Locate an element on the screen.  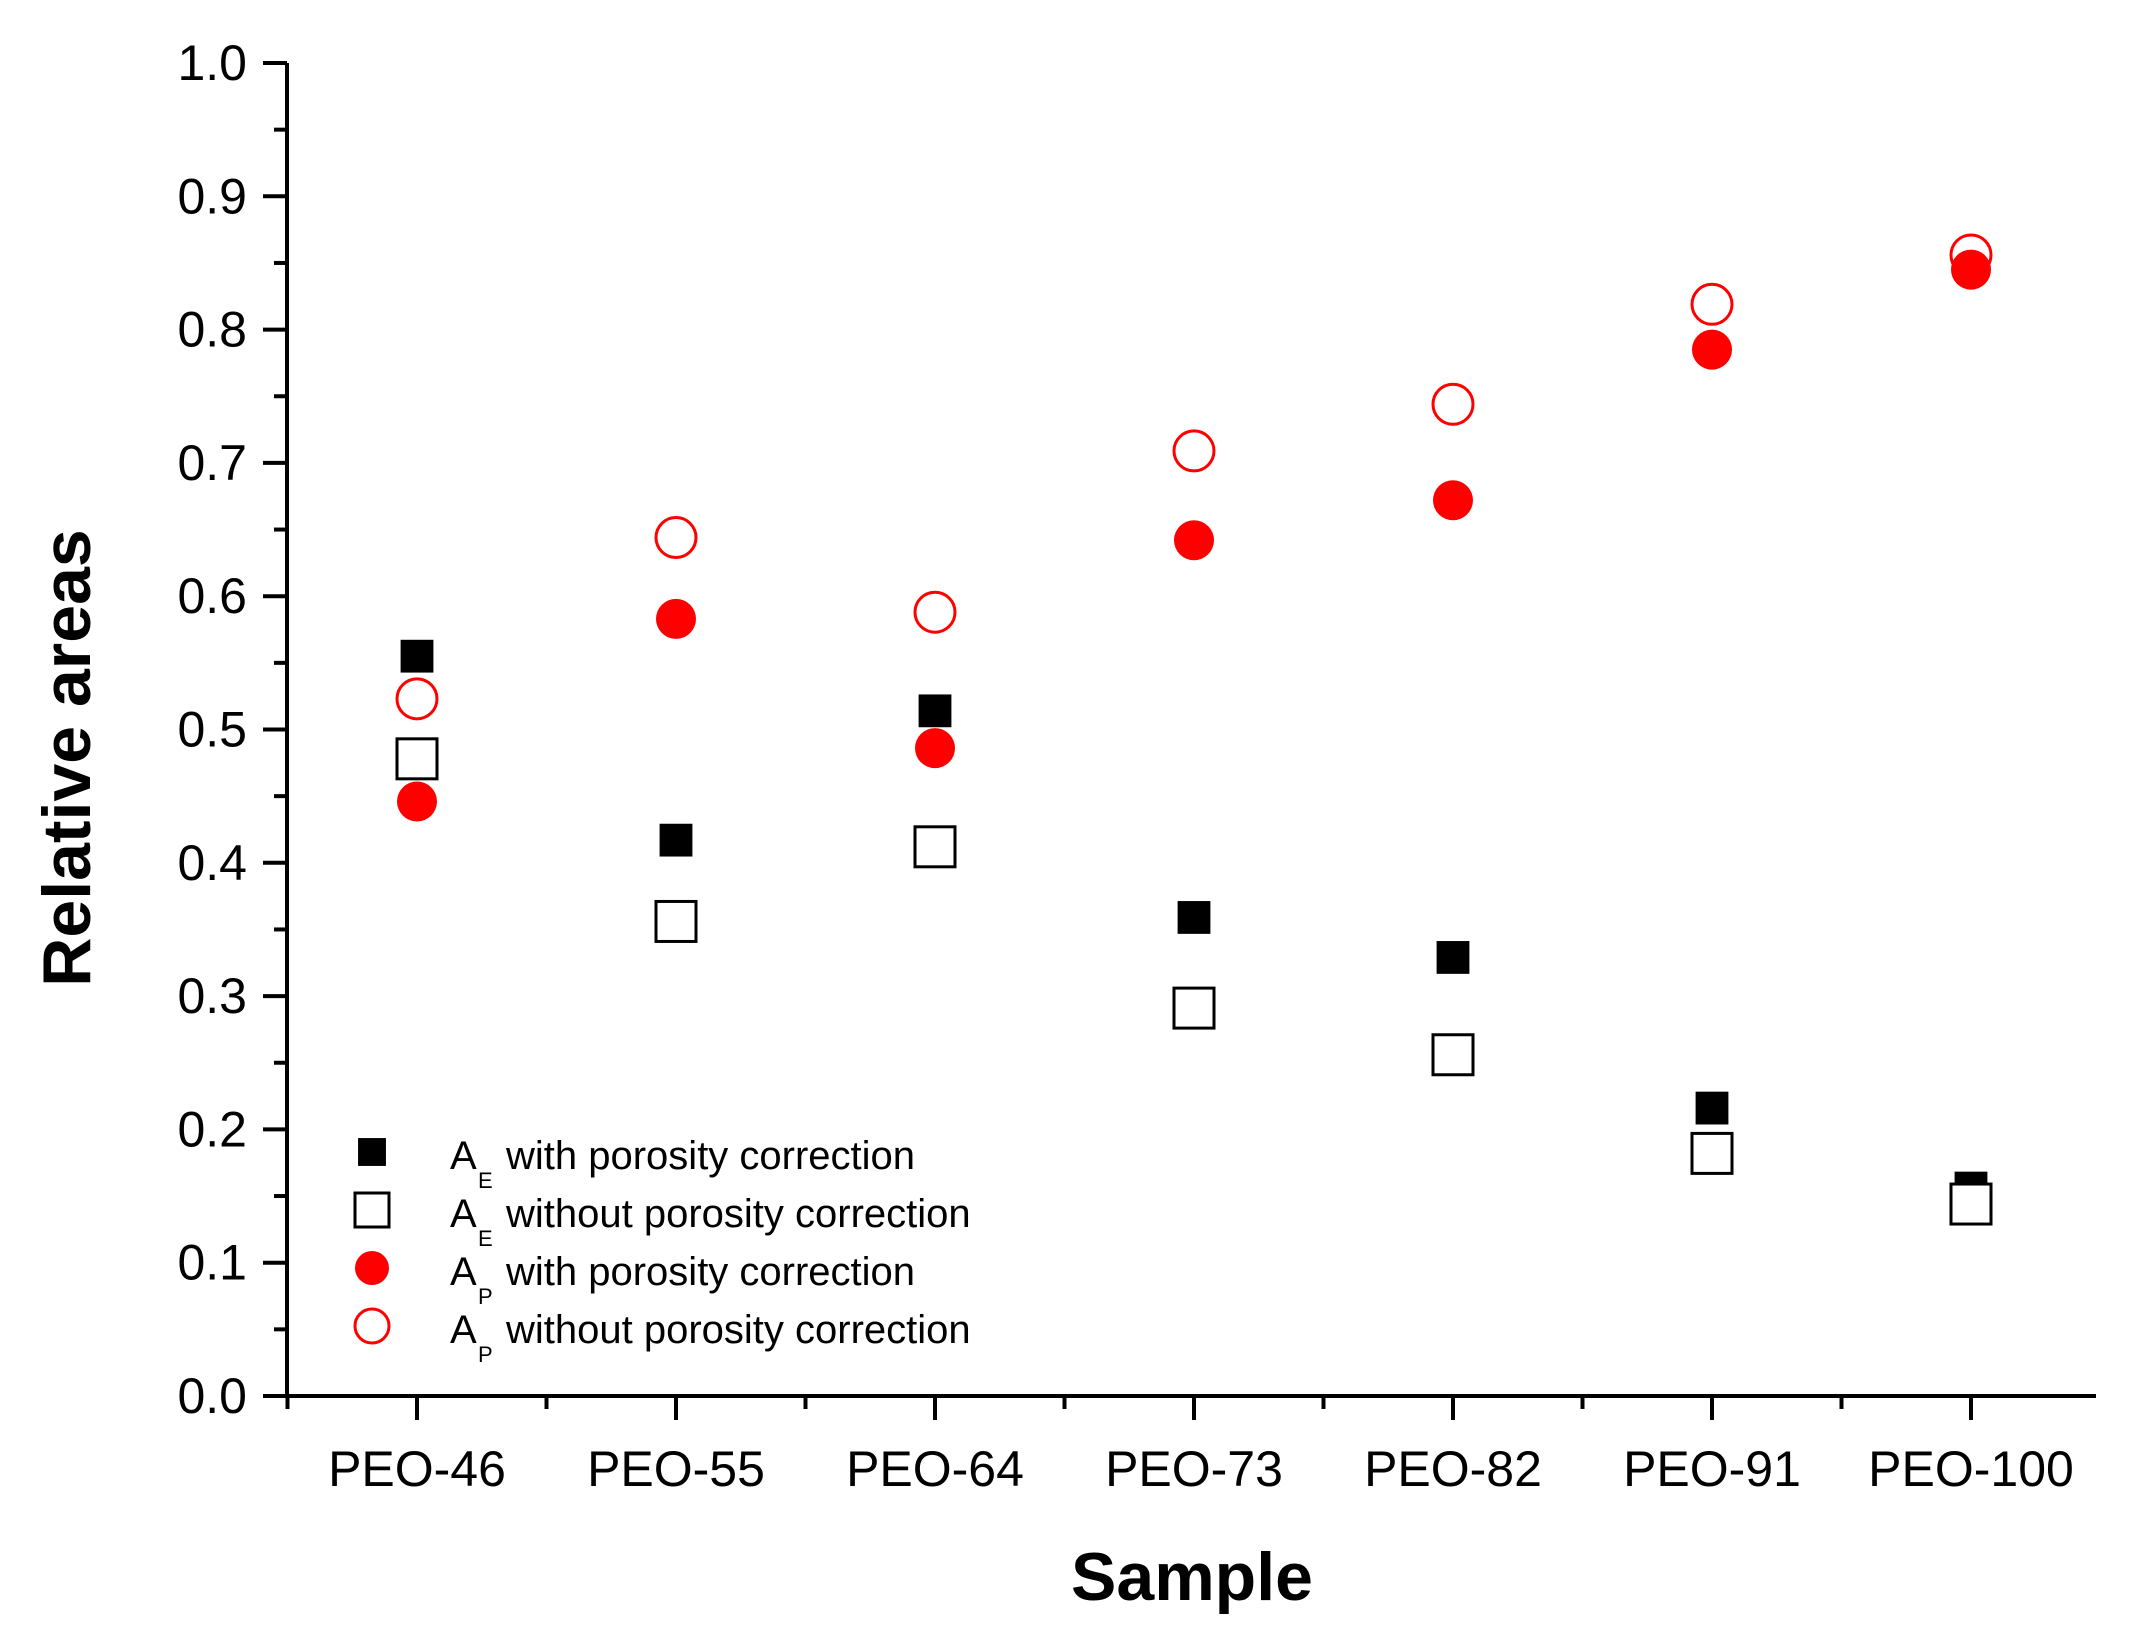
x-category-label: PEO-64 is located at coordinates (935, 1469).